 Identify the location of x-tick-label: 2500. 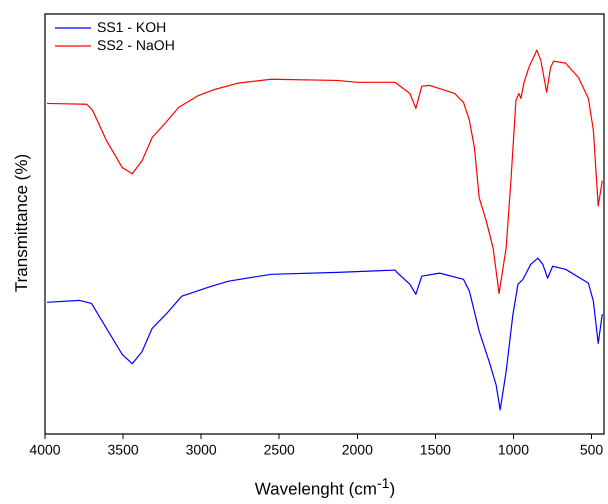
(279, 449).